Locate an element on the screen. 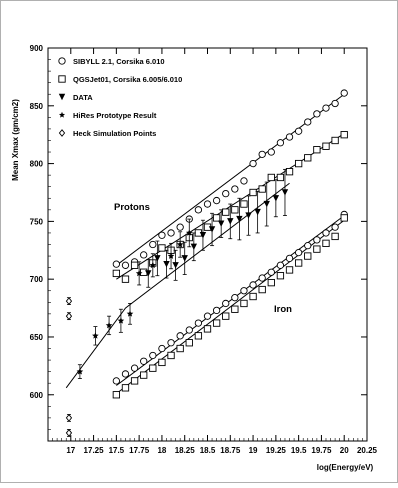 The image size is (398, 488). x-tick-label: 19.25 is located at coordinates (276, 450).